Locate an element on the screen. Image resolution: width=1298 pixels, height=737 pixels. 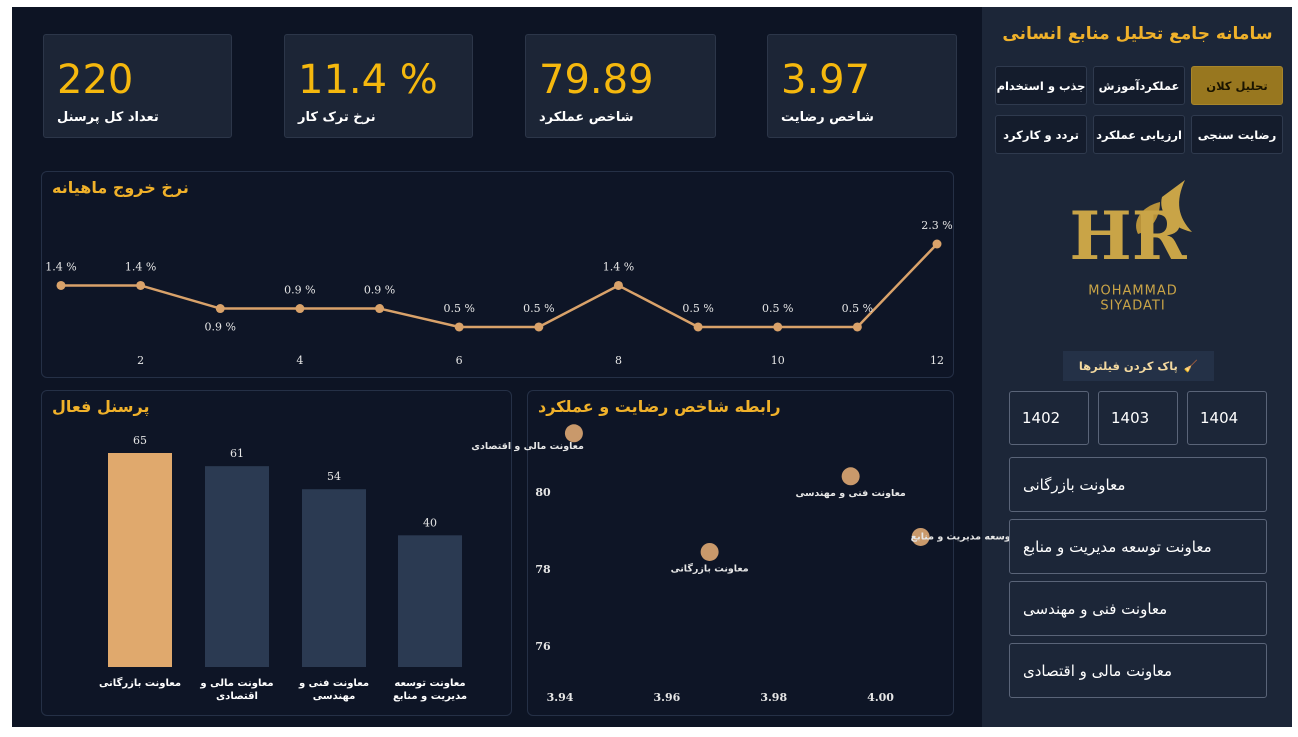
kpi-label: نرخ ترک کار is located at coordinates (337, 117).